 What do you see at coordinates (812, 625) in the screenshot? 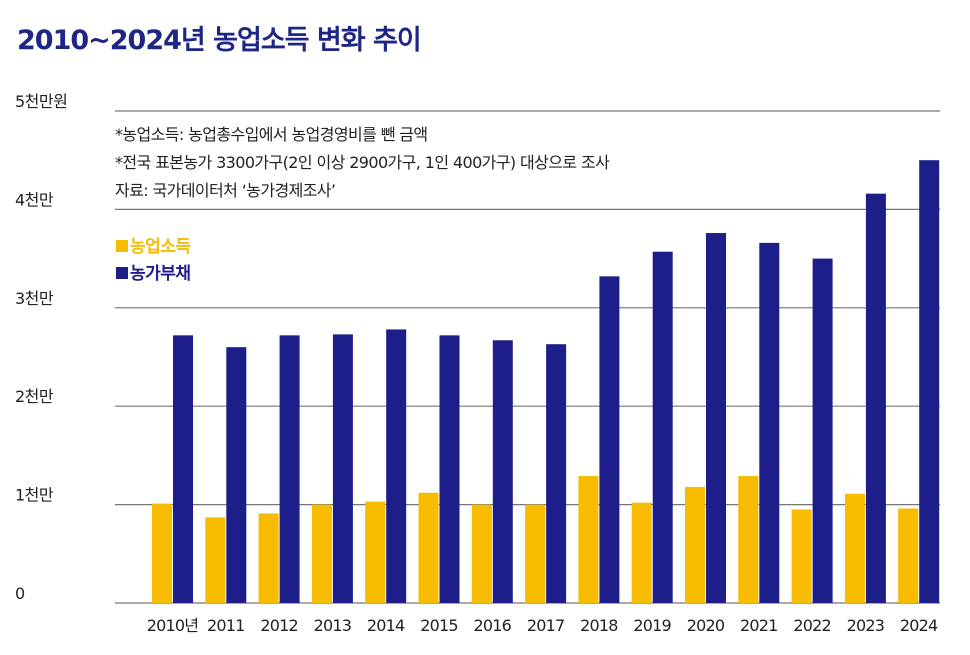
I see `x-tick-label: 2022` at bounding box center [812, 625].